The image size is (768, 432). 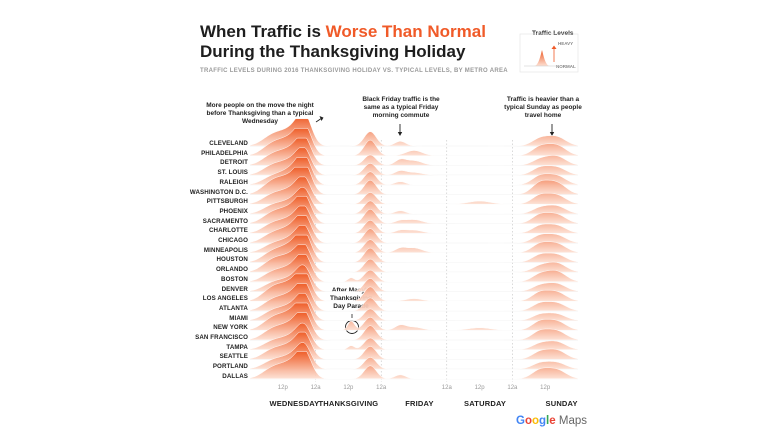 I want to click on metro-label: TAMPA, so click(x=237, y=347).